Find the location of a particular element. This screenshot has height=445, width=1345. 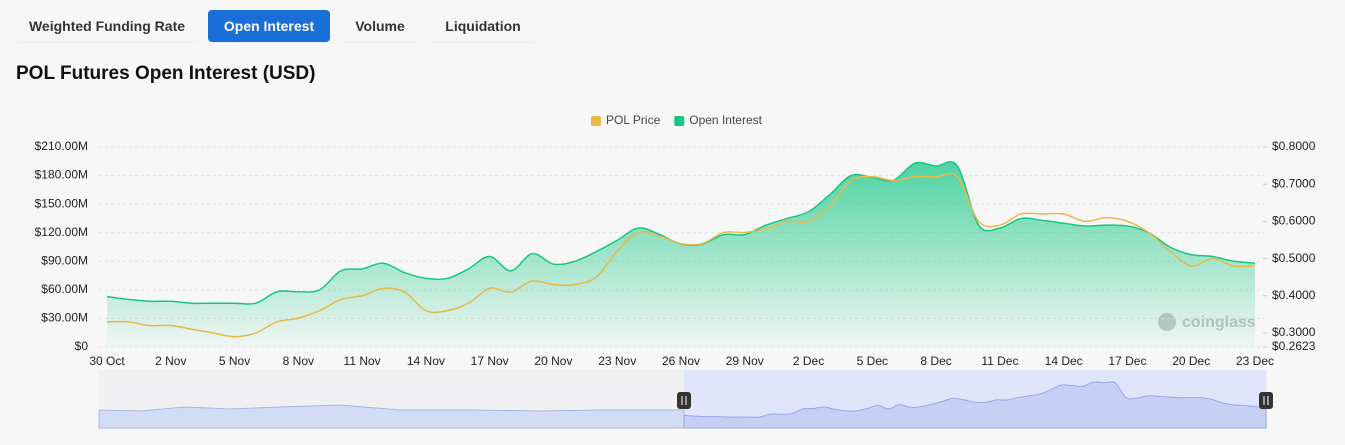

x-tick-label: 2 Nov is located at coordinates (170, 361).